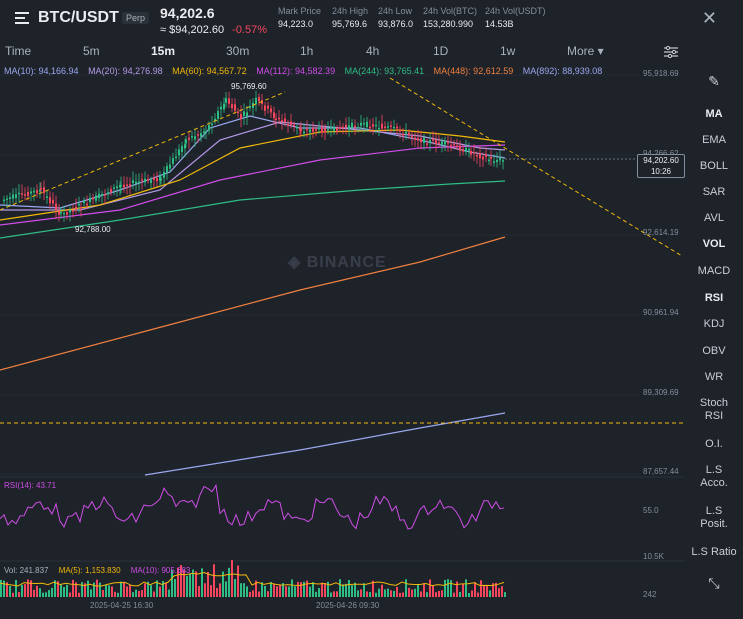  What do you see at coordinates (22, 18) in the screenshot?
I see `menu-icon` at bounding box center [22, 18].